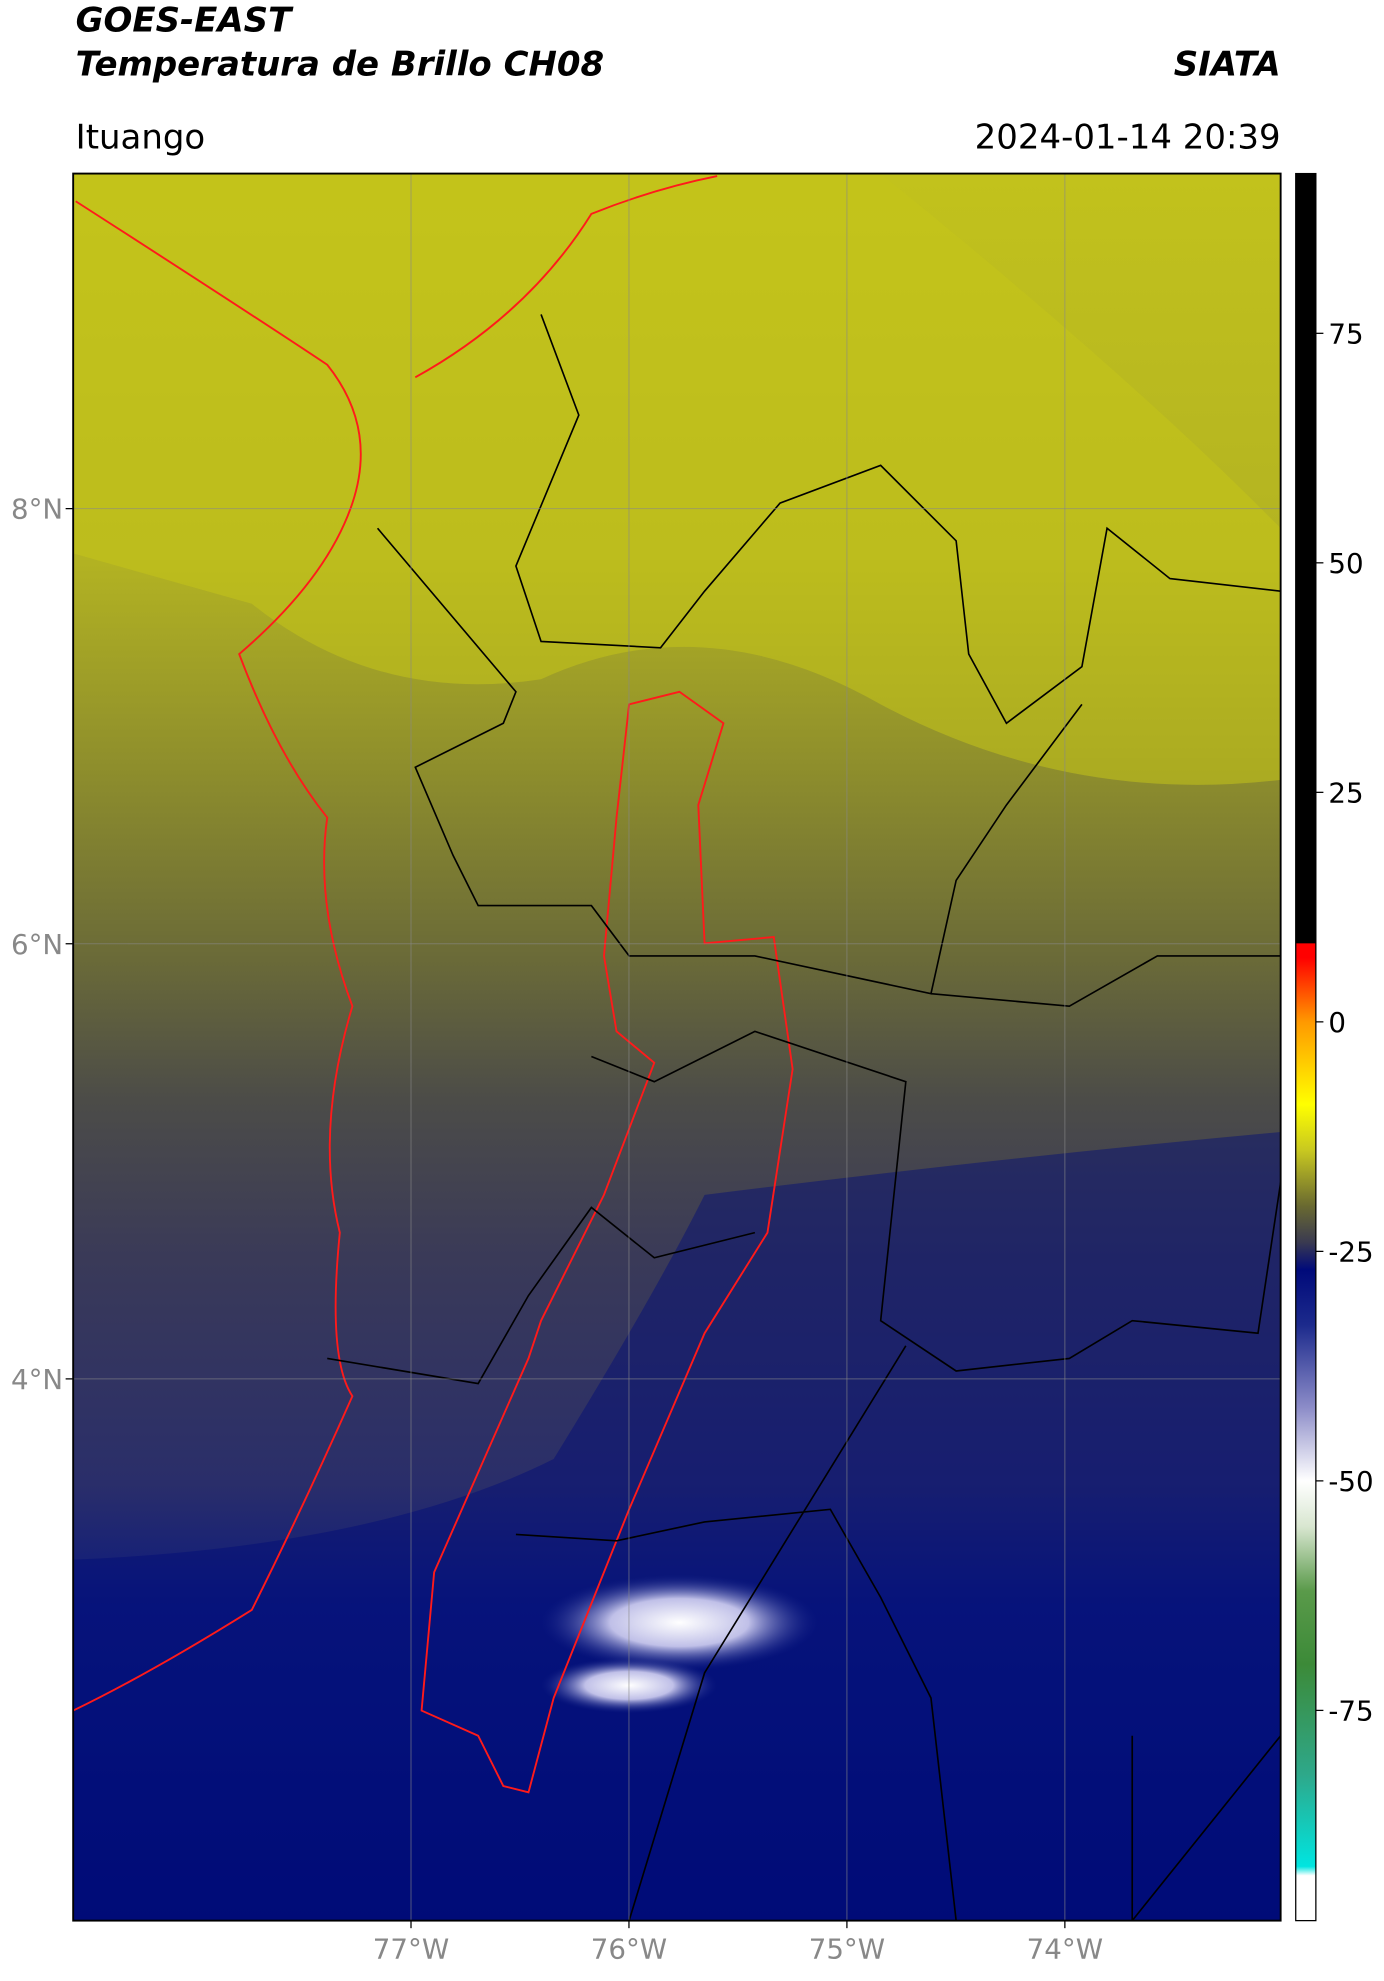 This screenshot has width=1384, height=1981. Describe the element at coordinates (411, 1948) in the screenshot. I see `x-tick-label: 77°W` at that location.